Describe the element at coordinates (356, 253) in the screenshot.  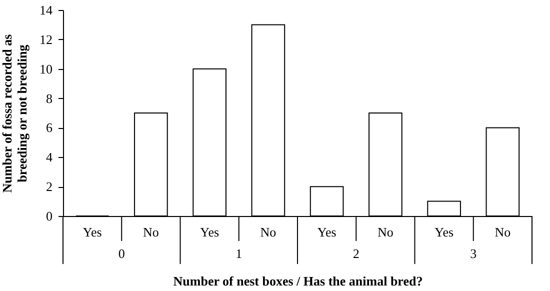
I see `text: 2` at that location.